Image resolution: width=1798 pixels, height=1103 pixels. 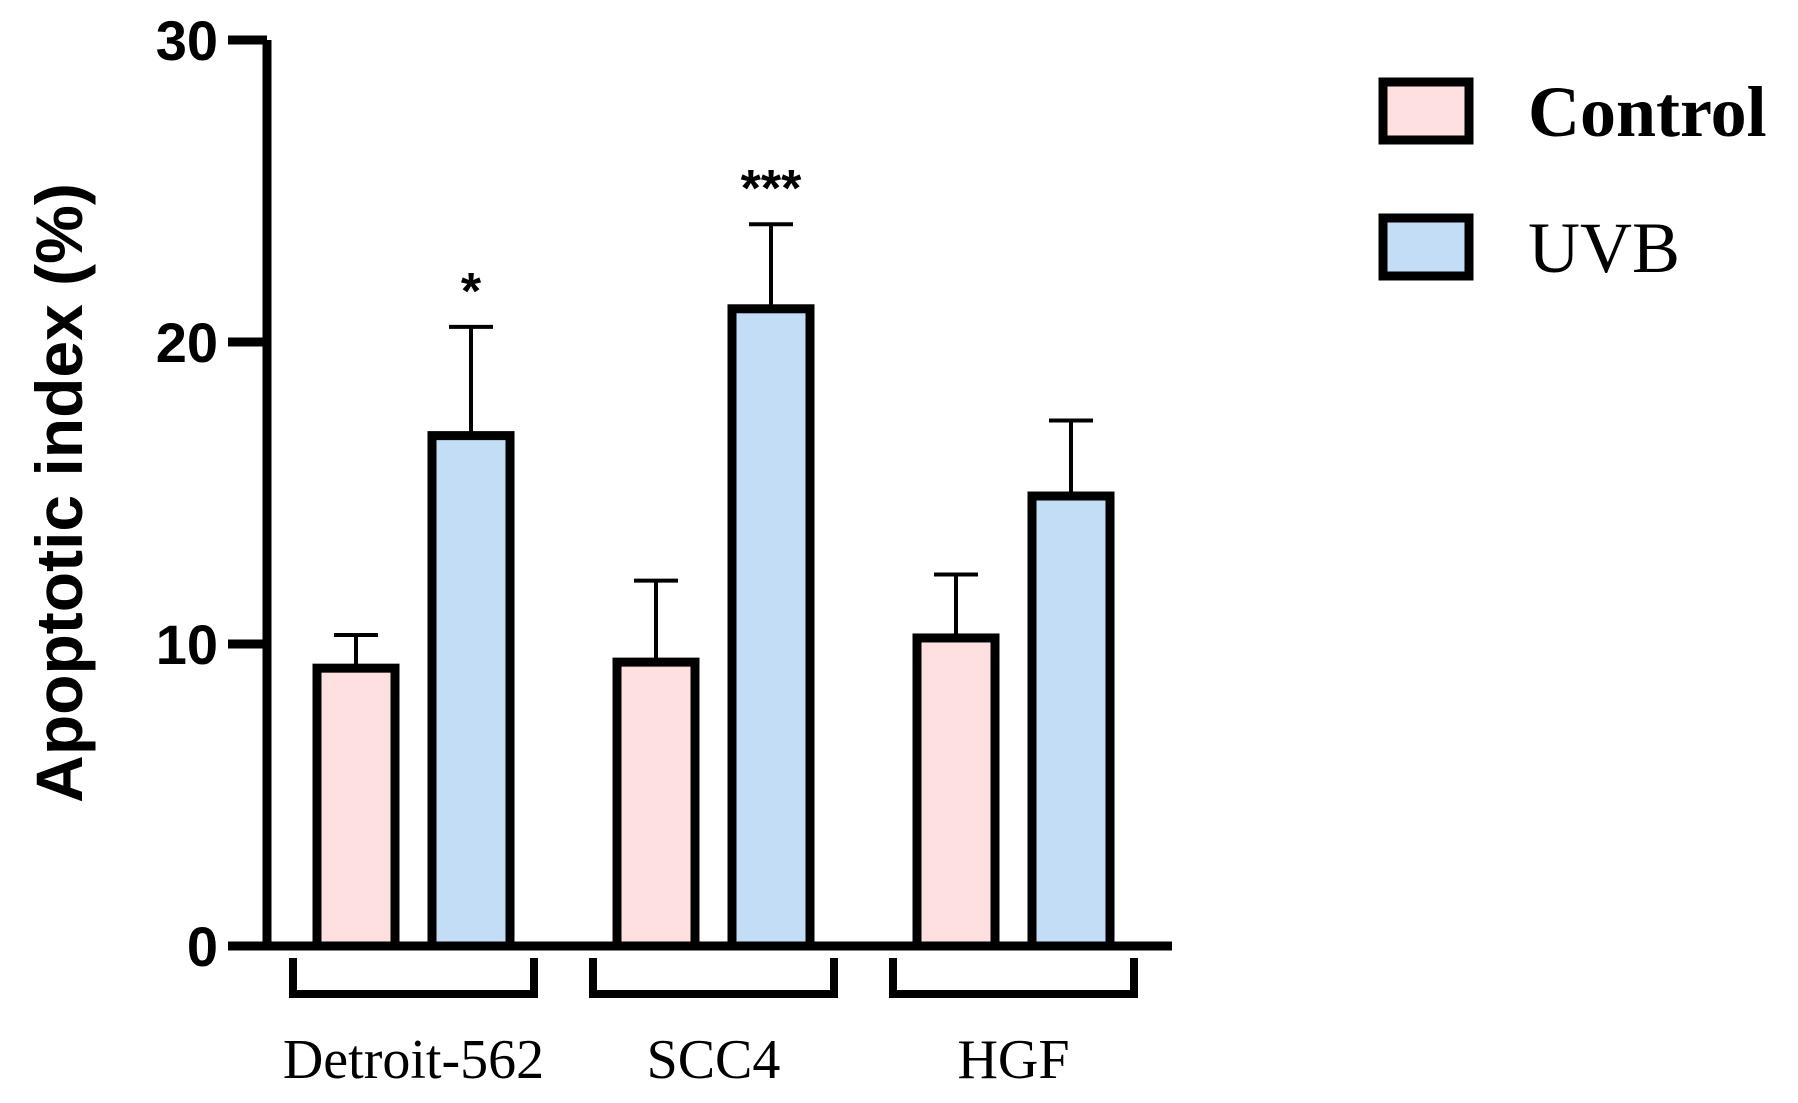 What do you see at coordinates (187, 40) in the screenshot?
I see `y-tick-label: 30` at bounding box center [187, 40].